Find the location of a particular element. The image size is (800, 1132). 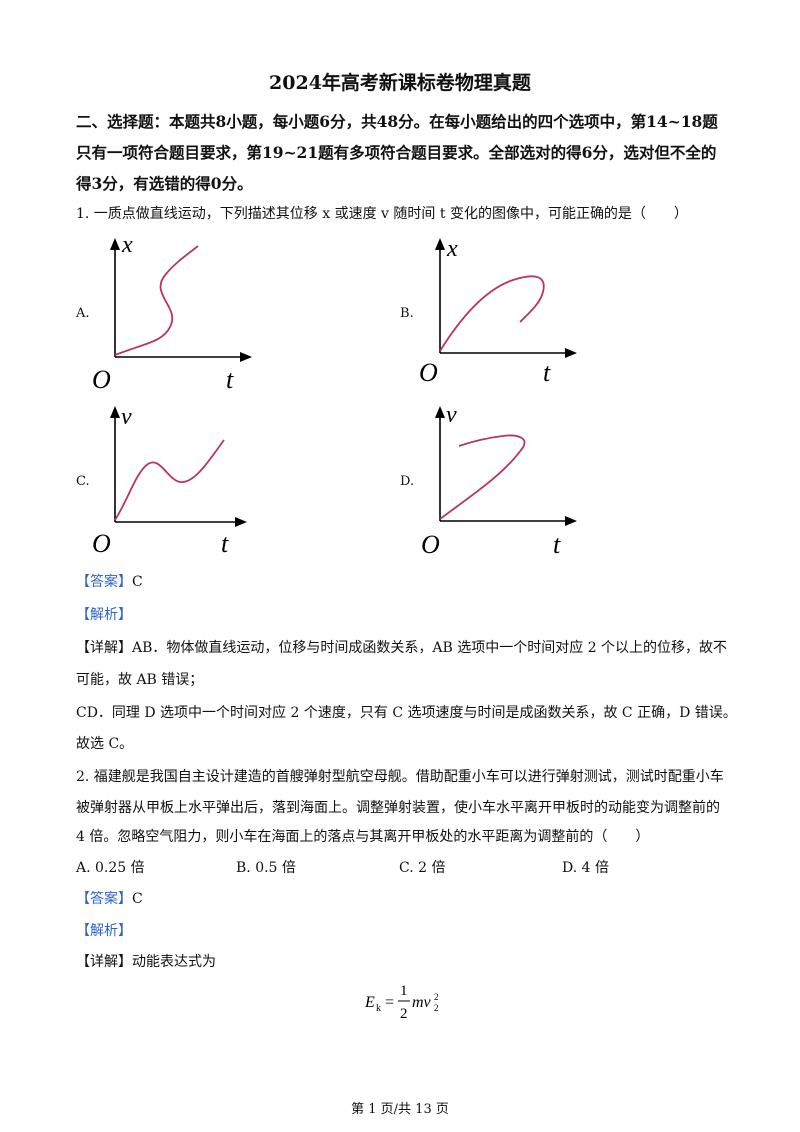

q2-option-d: D. 4 倍 is located at coordinates (585, 868).